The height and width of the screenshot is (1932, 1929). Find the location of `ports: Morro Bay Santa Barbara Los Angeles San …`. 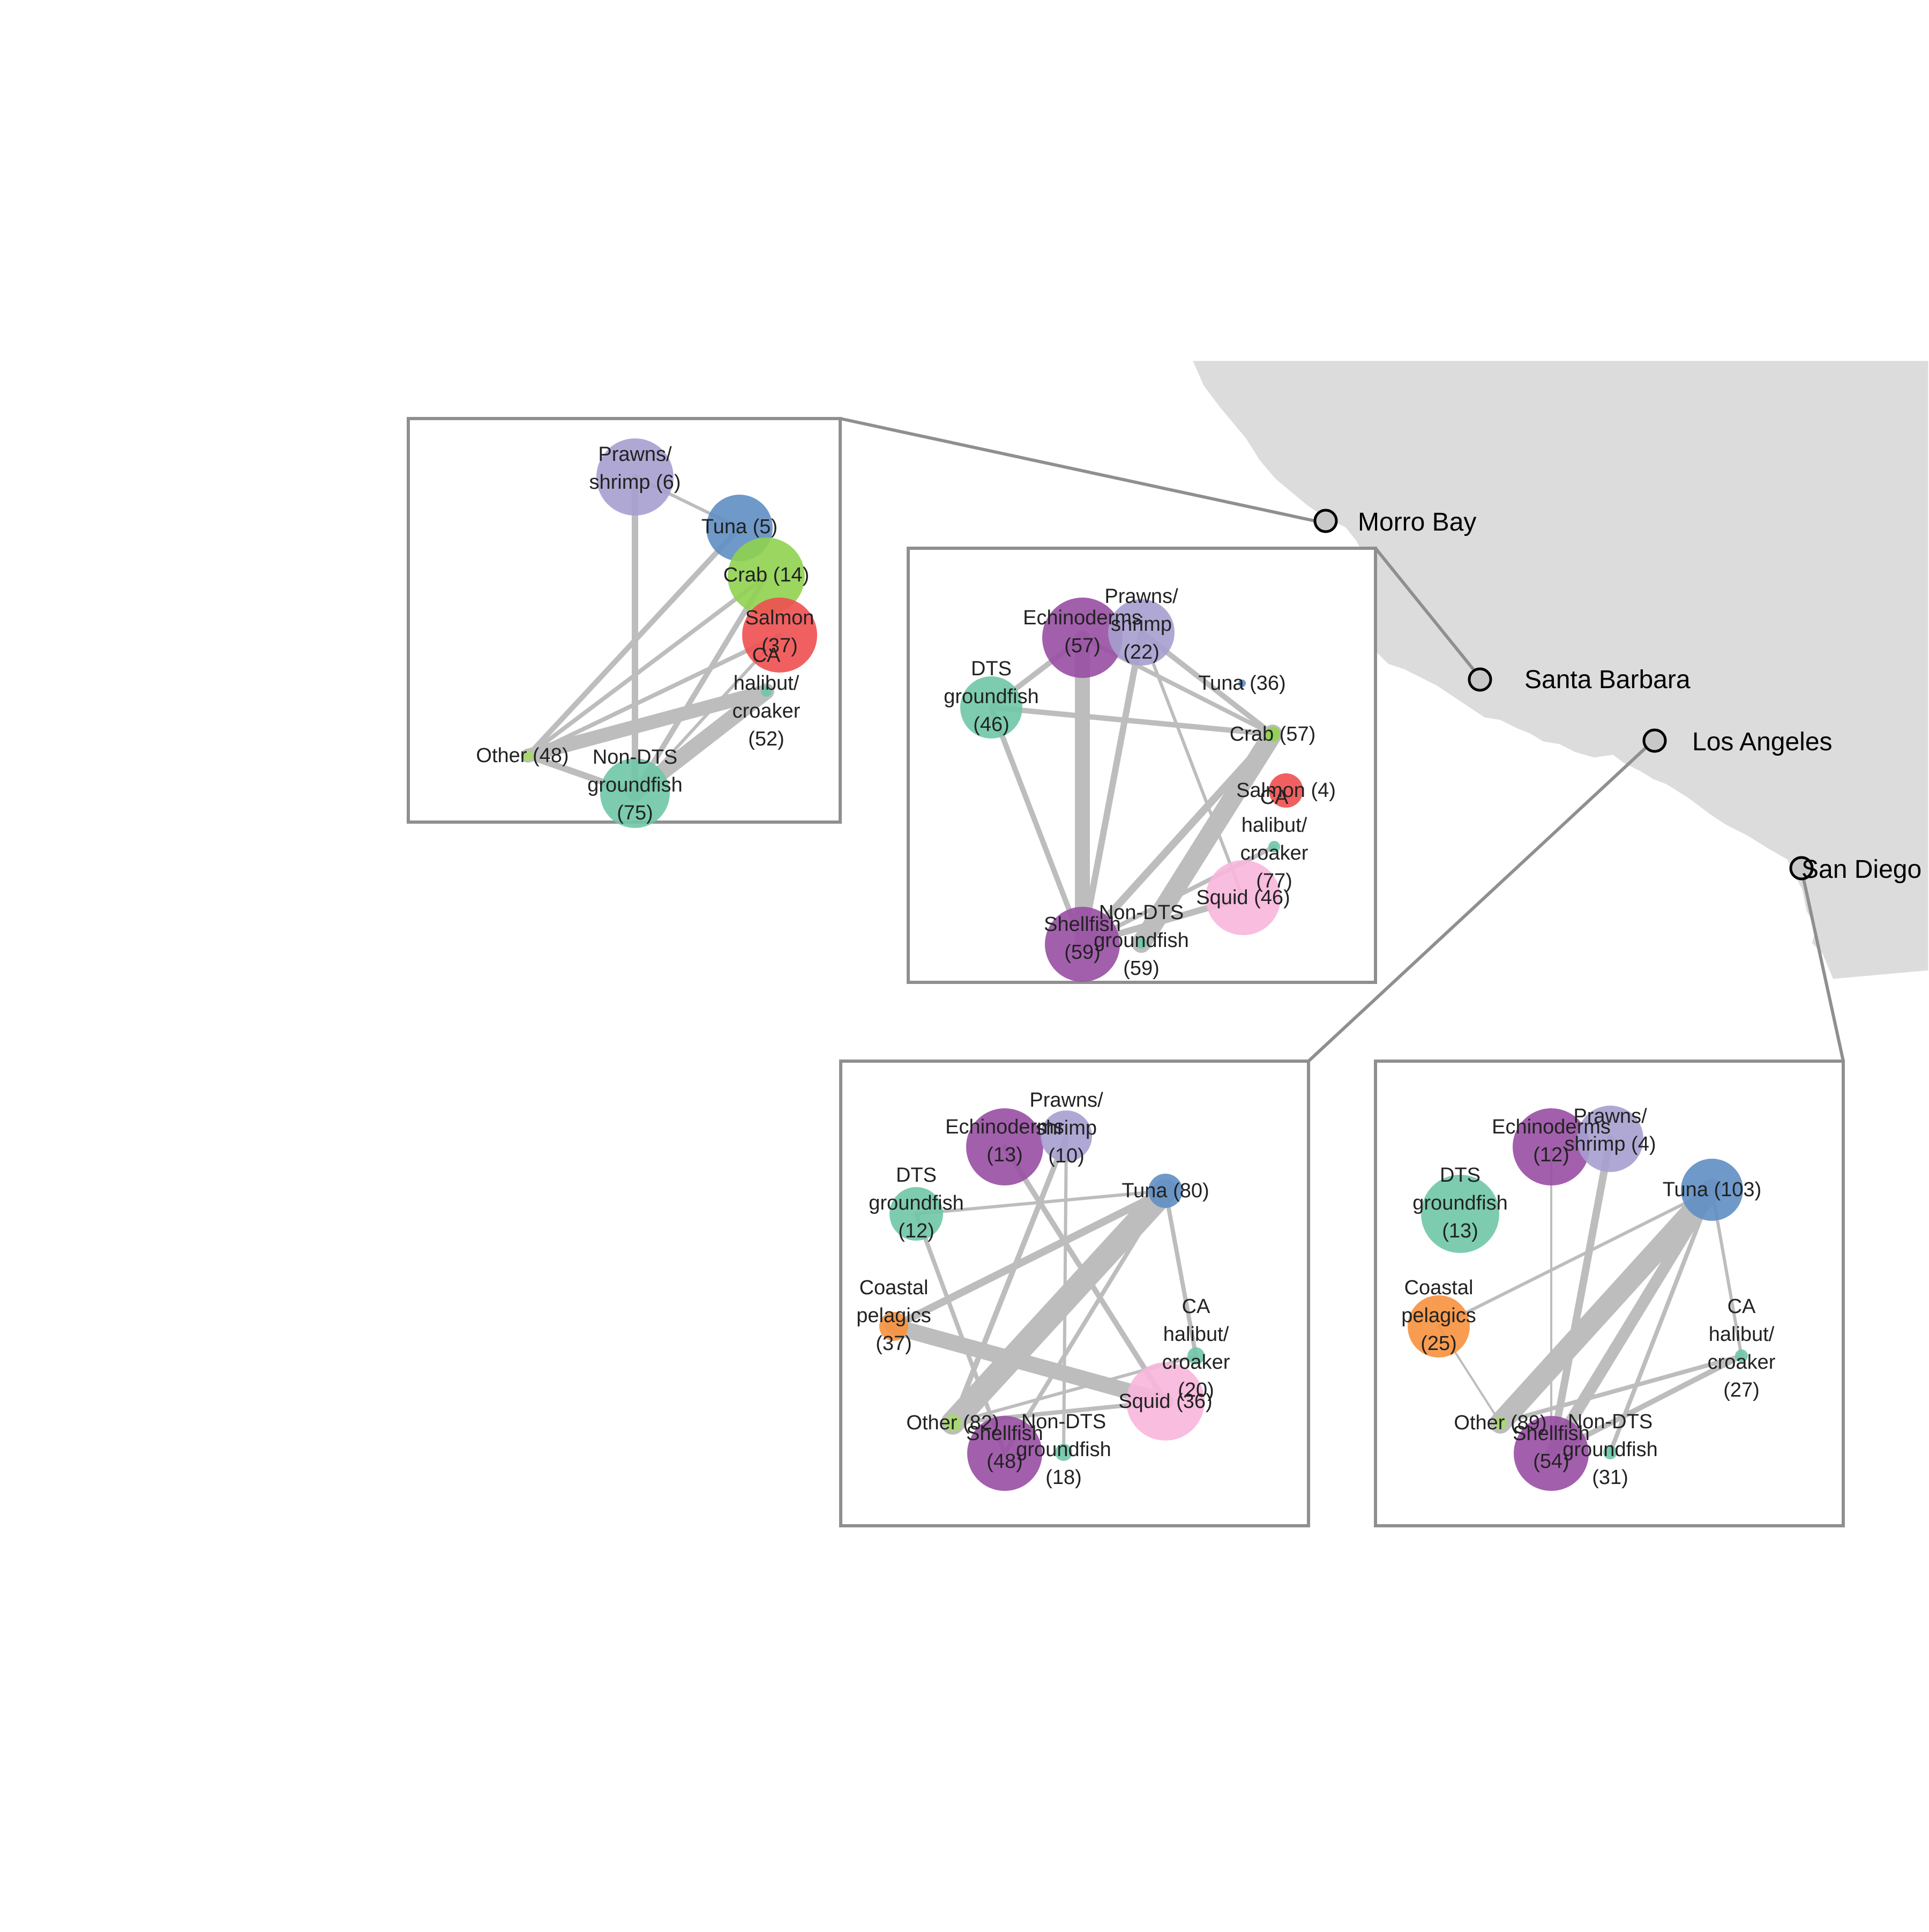

ports: Morro Bay Santa Barbara Los Angeles San … is located at coordinates (1617, 696).